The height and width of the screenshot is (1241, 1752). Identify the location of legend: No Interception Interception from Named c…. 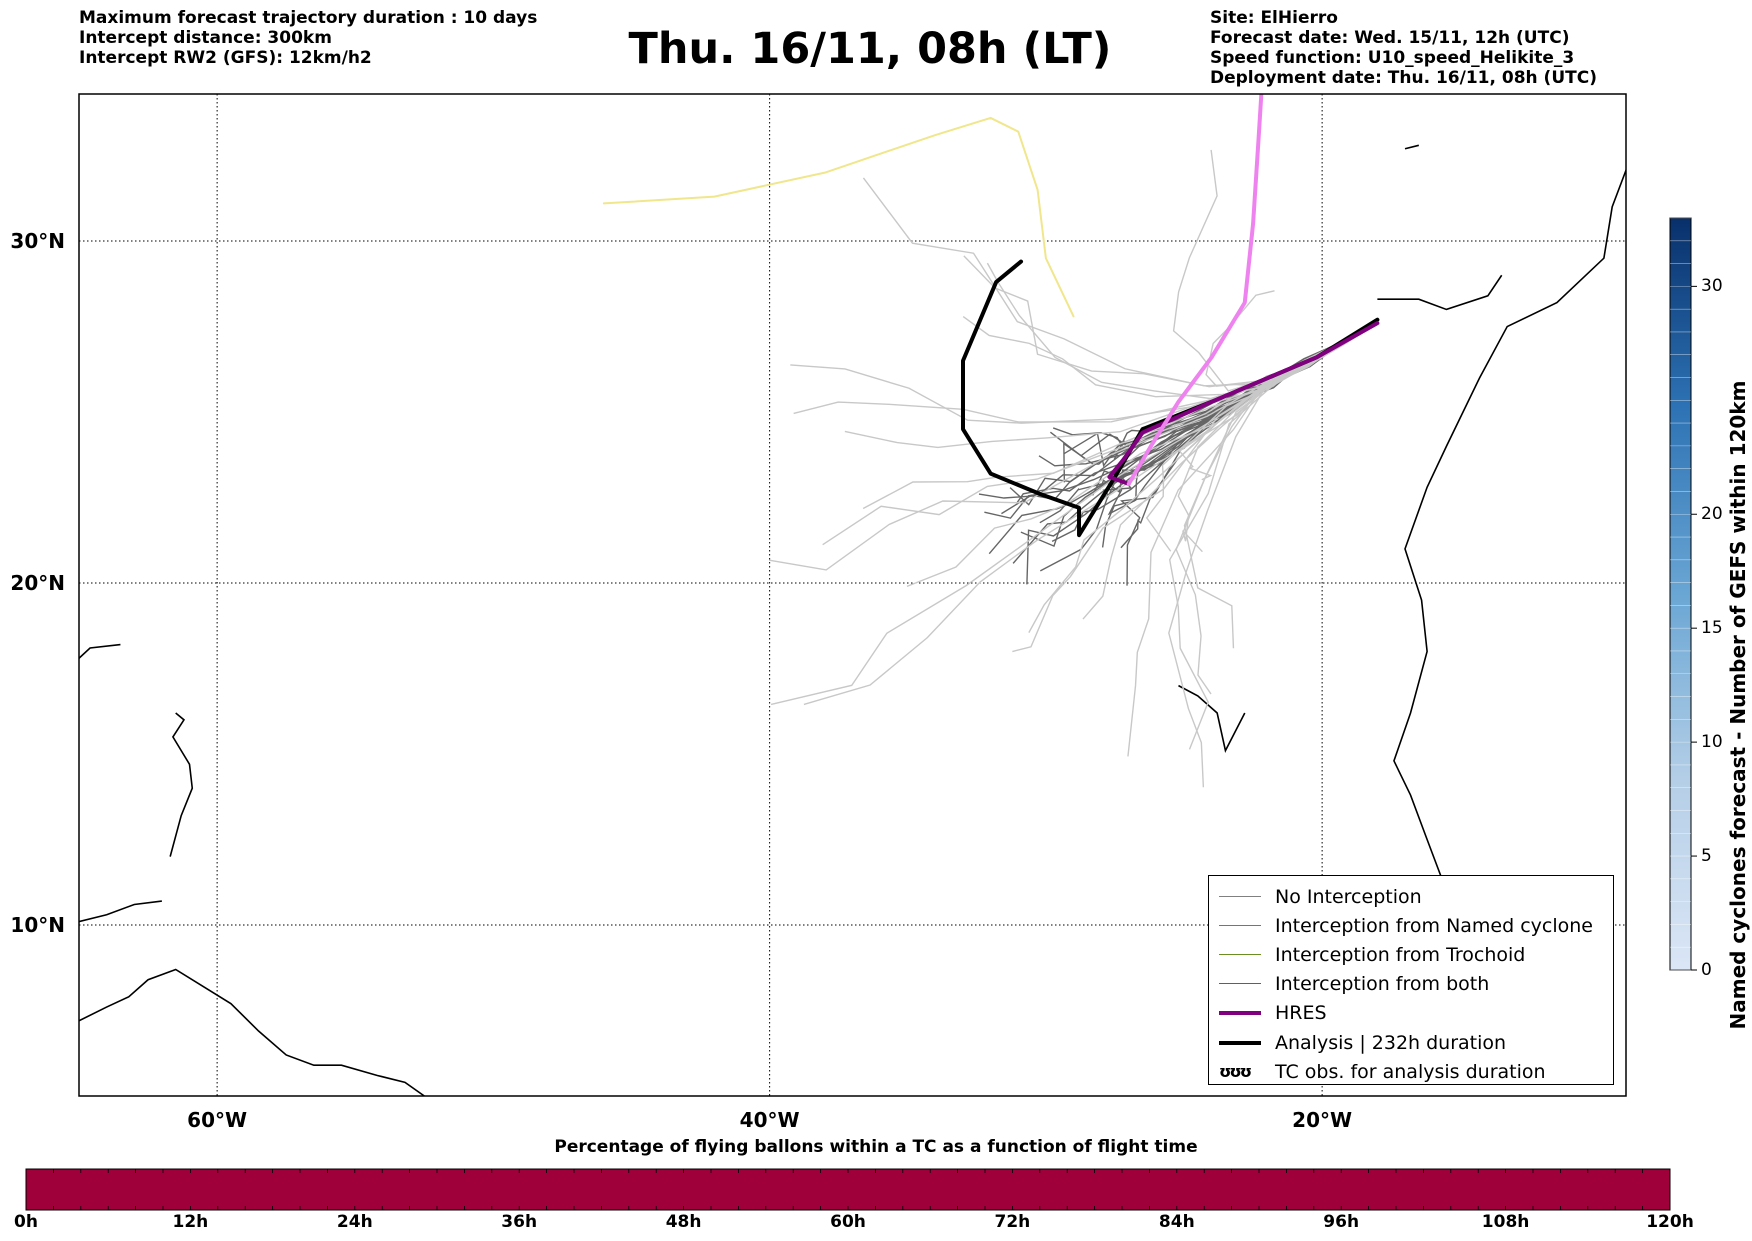
(1411, 980).